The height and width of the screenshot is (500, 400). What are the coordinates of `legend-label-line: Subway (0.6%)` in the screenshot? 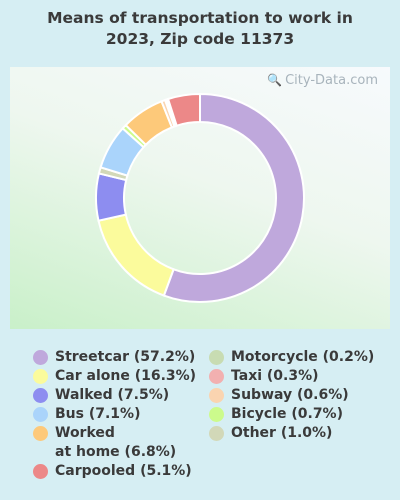 It's located at (290, 395).